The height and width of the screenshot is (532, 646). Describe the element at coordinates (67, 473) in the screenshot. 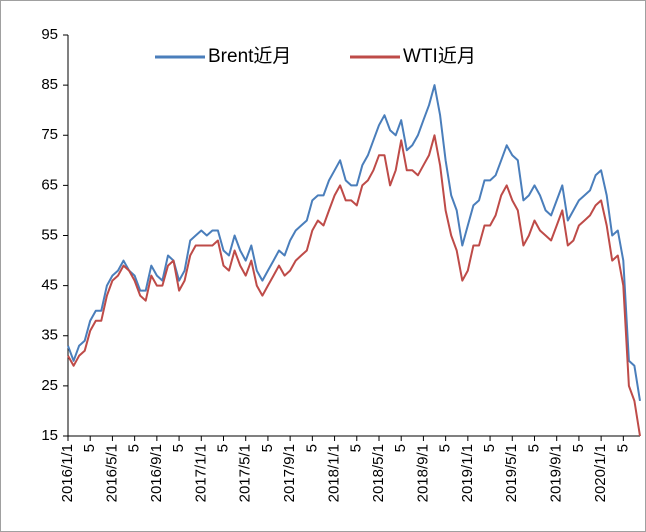

I see `x-tick-label: 2016/1/1` at that location.